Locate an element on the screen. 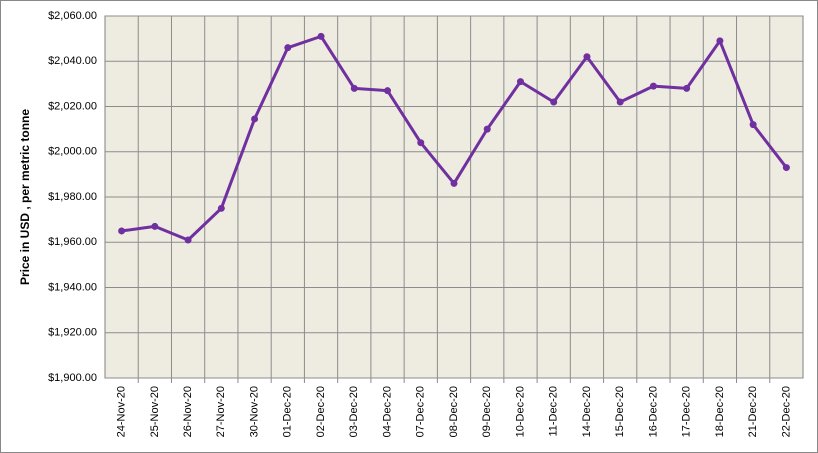 The width and height of the screenshot is (818, 453). y-axis-title: Price in USD , per metric tonne is located at coordinates (25, 197).